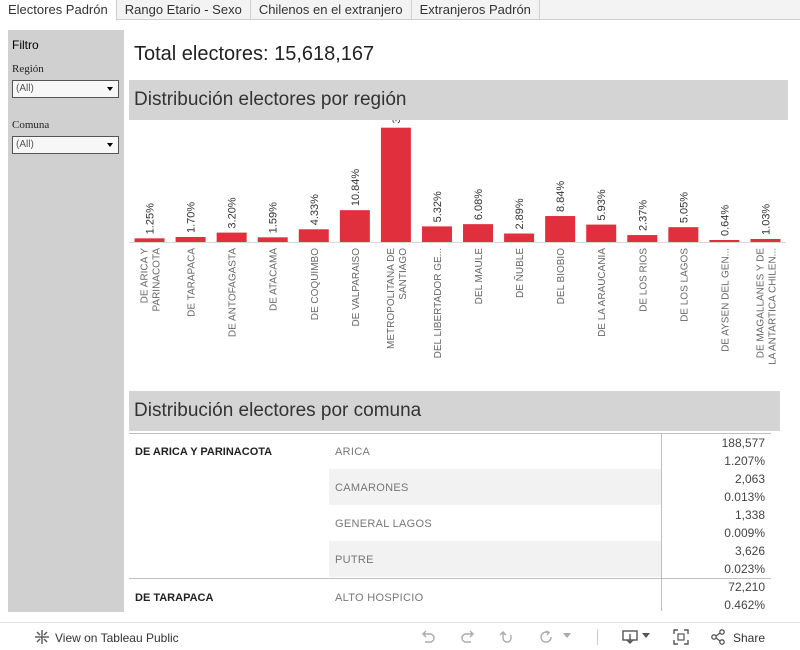 Image resolution: width=800 pixels, height=650 pixels. What do you see at coordinates (157, 280) in the screenshot?
I see `category-label: PARINACOTA` at bounding box center [157, 280].